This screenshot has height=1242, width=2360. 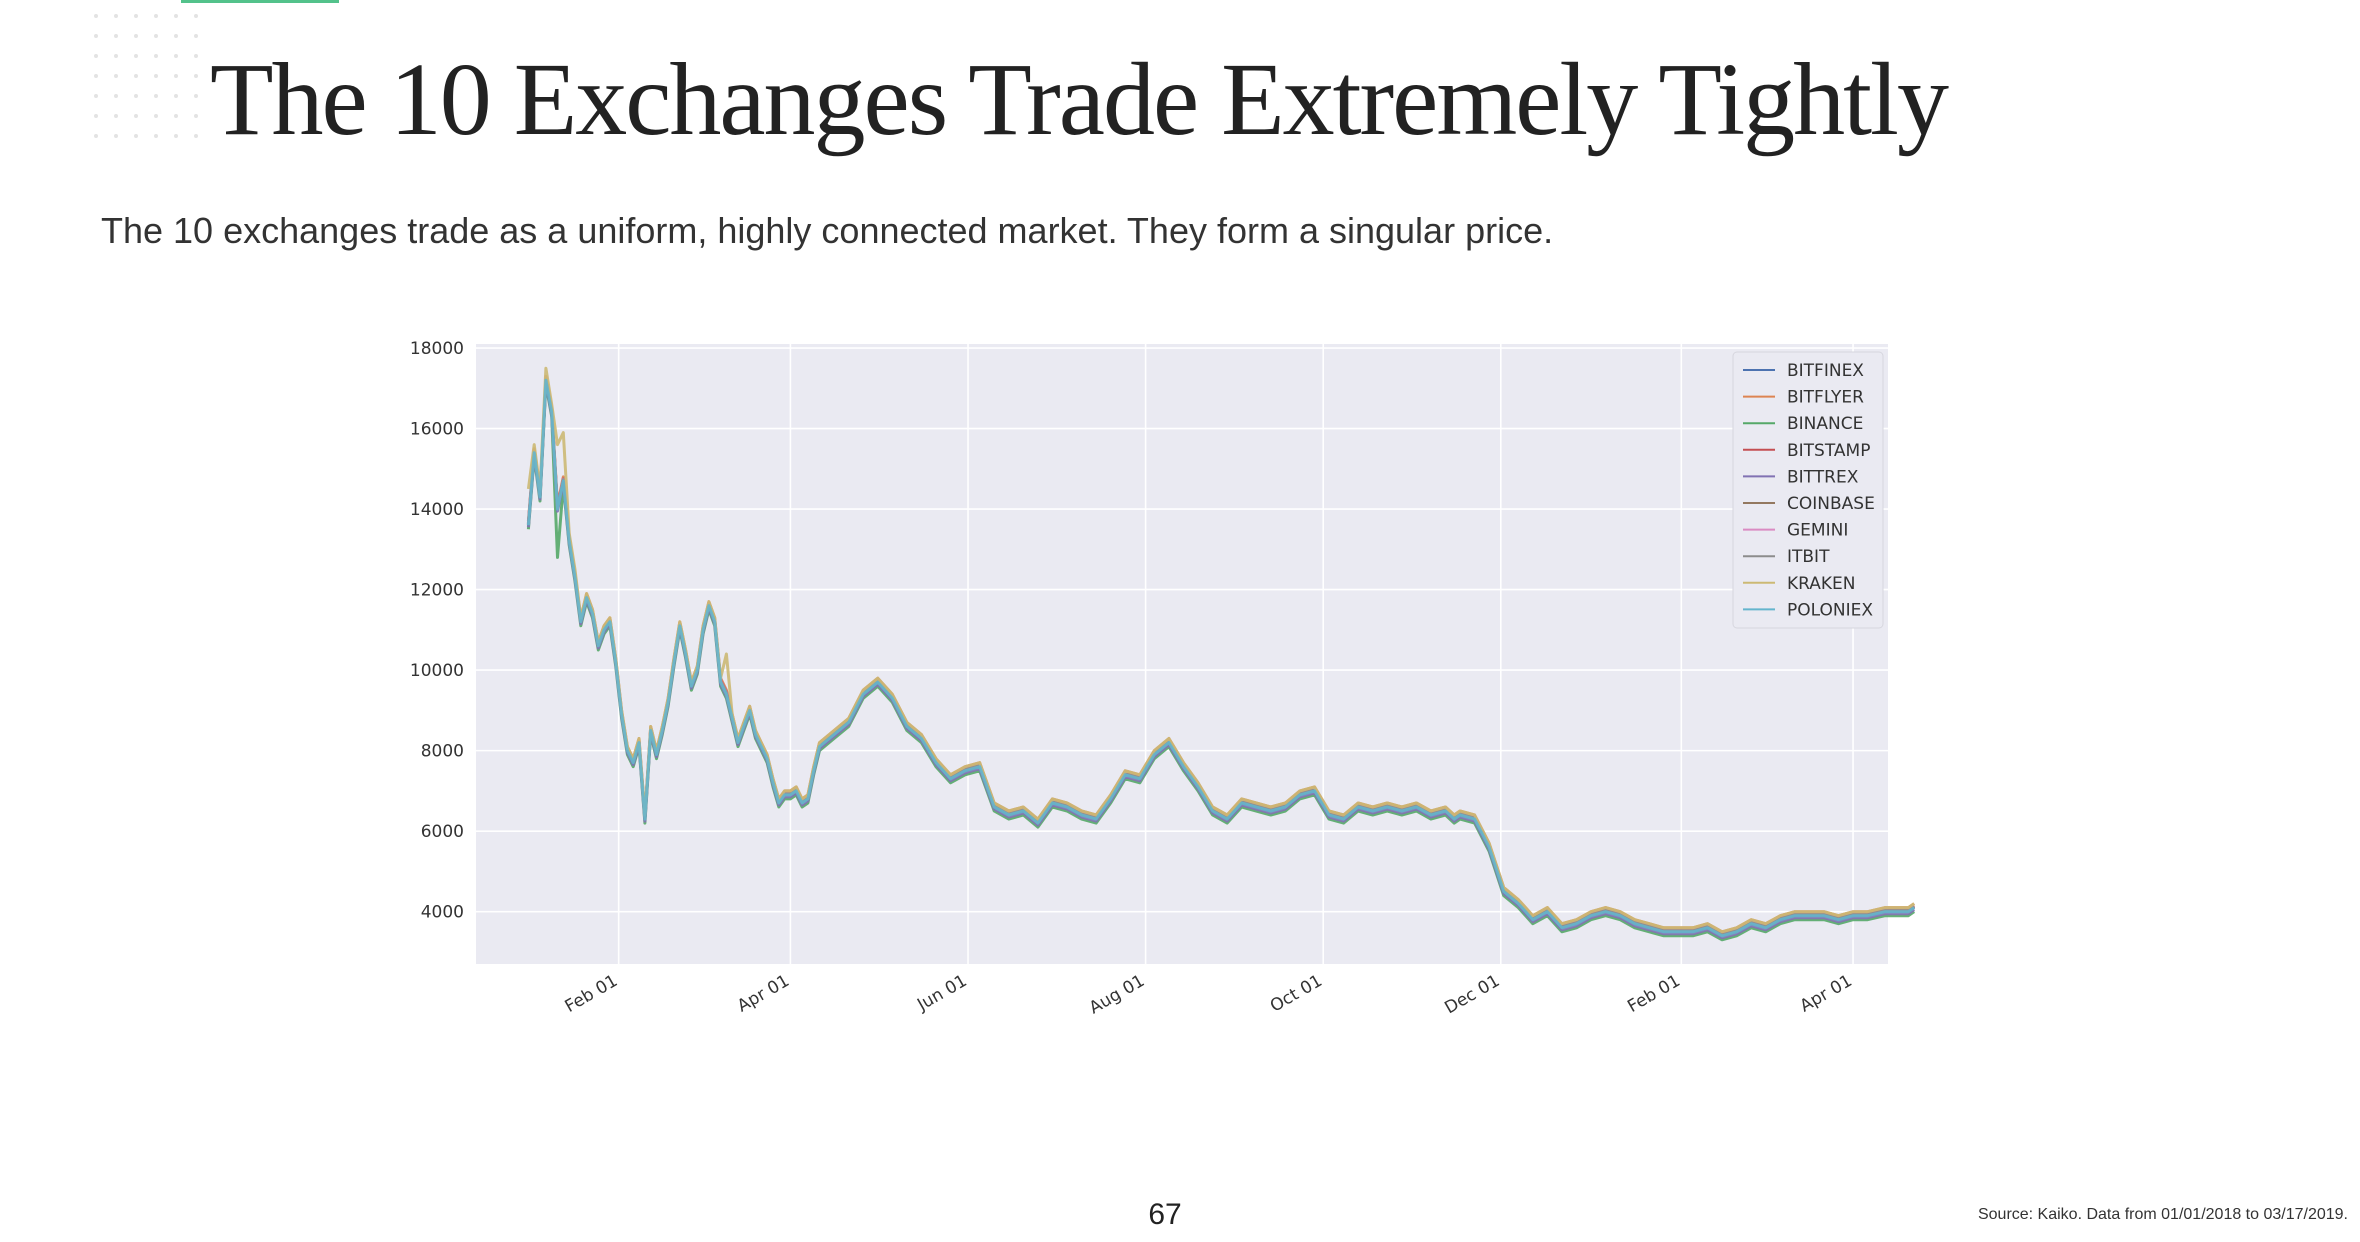 I want to click on legend-label: BITFLYER, so click(x=1825, y=398).